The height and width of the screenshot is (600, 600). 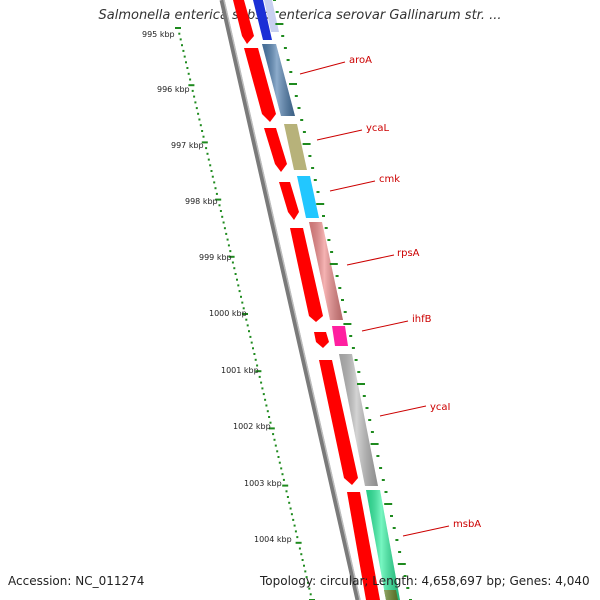 What do you see at coordinates (228, 313) in the screenshot?
I see `tick-label: 1000 kbp` at bounding box center [228, 313].